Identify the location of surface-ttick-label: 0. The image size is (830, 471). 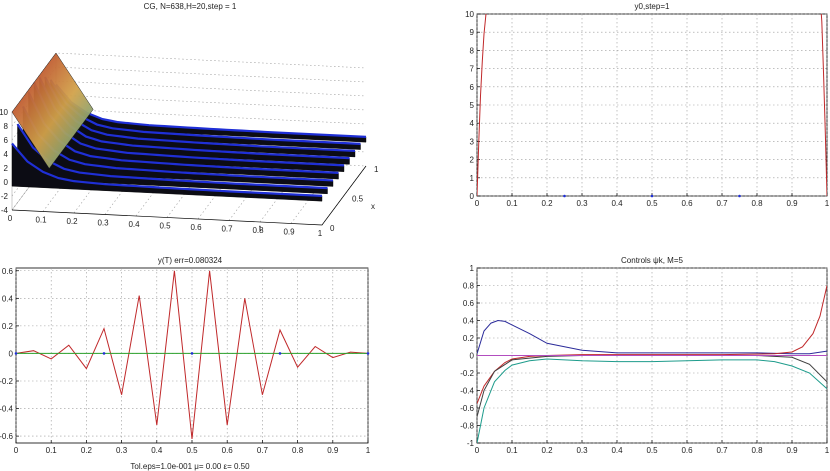
(10, 218).